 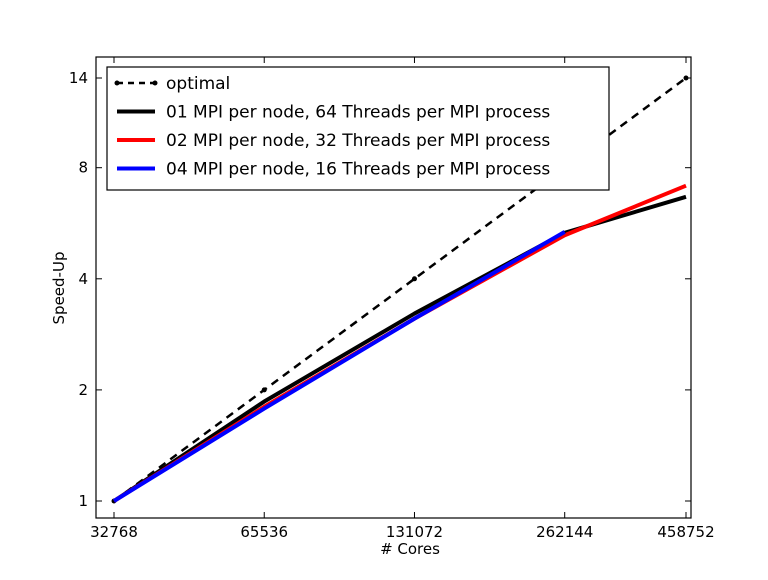 I want to click on x-tick-label: 458752, so click(x=685, y=532).